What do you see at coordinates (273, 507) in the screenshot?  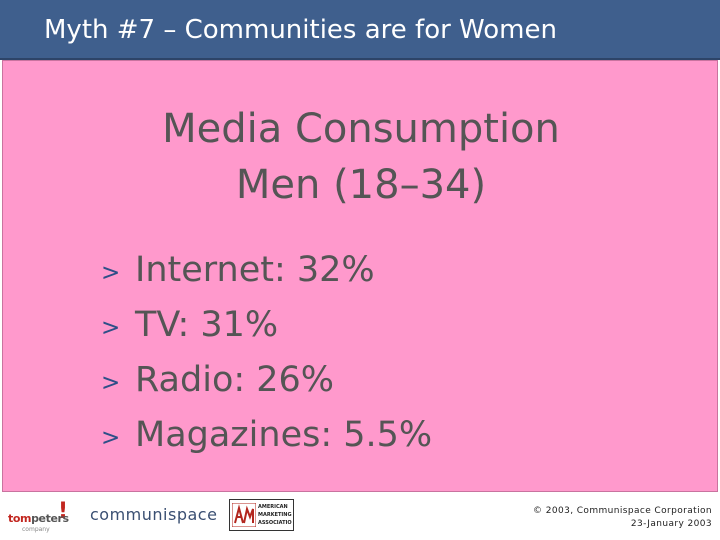 I see `ama-line: AMERICAN` at bounding box center [273, 507].